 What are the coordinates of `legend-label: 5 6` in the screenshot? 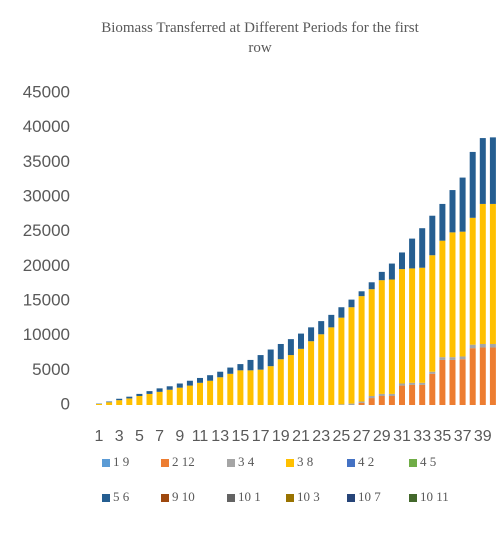 It's located at (121, 496).